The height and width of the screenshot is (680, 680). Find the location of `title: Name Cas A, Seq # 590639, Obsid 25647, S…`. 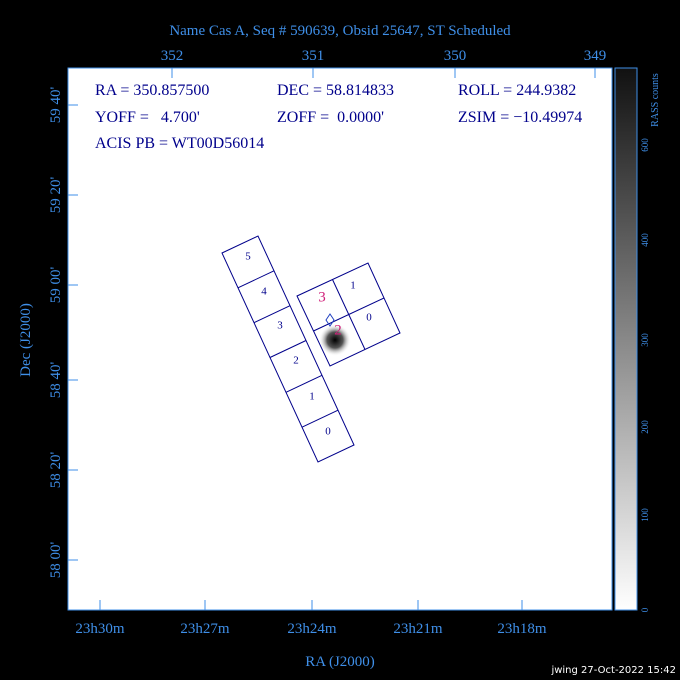

title: Name Cas A, Seq # 590639, Obsid 25647, S… is located at coordinates (340, 31).